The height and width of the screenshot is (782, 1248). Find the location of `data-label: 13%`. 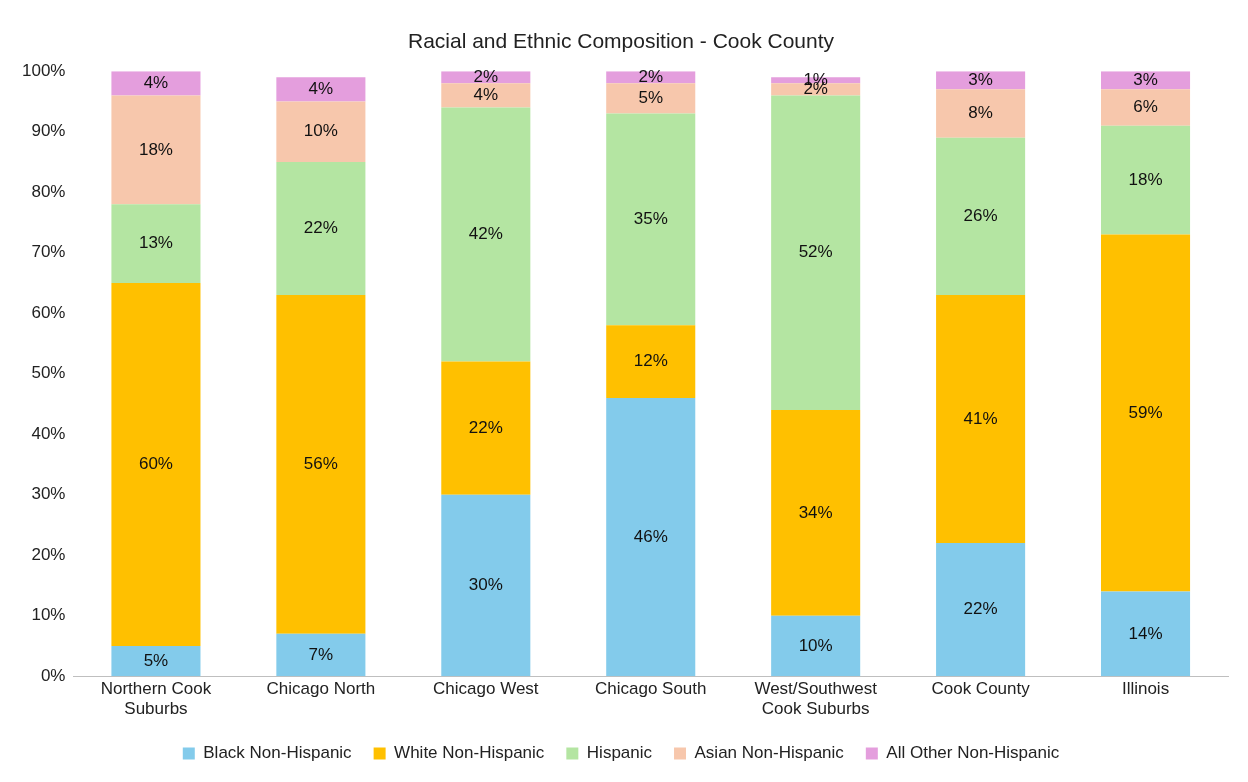

data-label: 13% is located at coordinates (155, 243).